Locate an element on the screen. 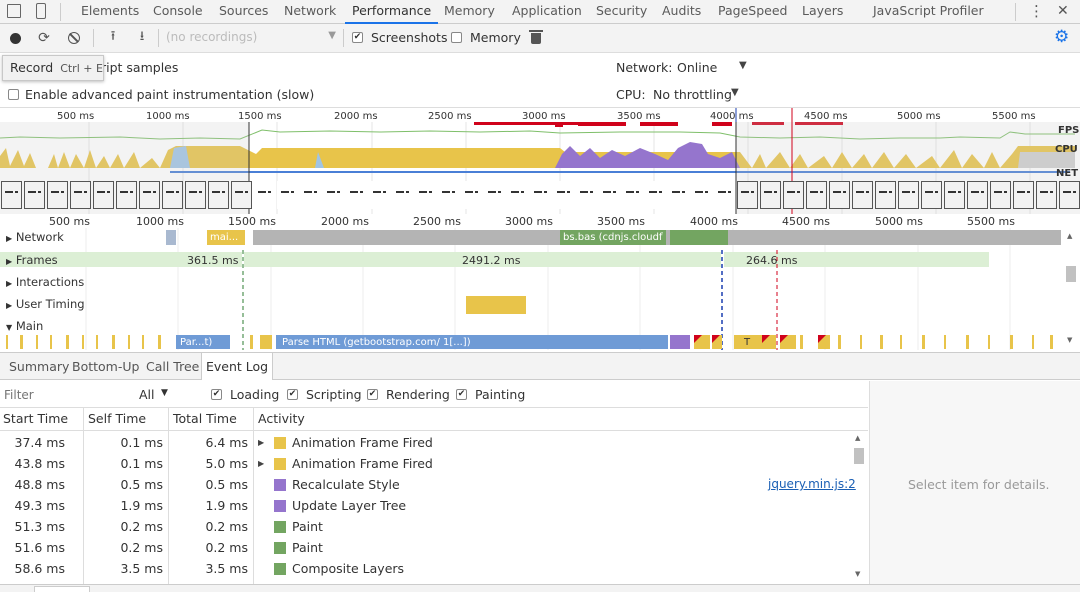  toolbar-separator is located at coordinates (343, 38).